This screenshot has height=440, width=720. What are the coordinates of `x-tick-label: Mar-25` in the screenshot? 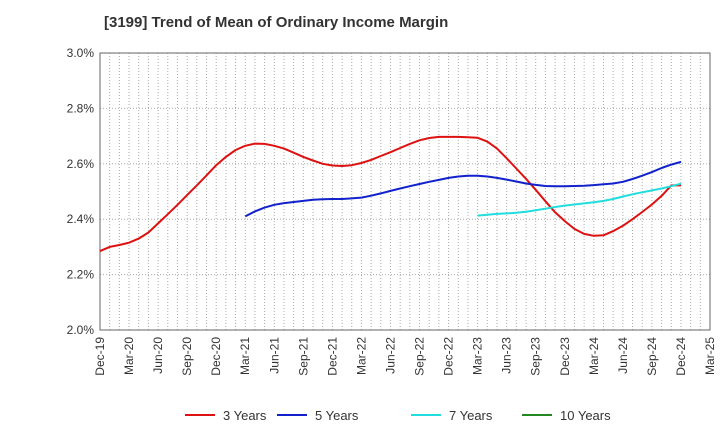 It's located at (710, 356).